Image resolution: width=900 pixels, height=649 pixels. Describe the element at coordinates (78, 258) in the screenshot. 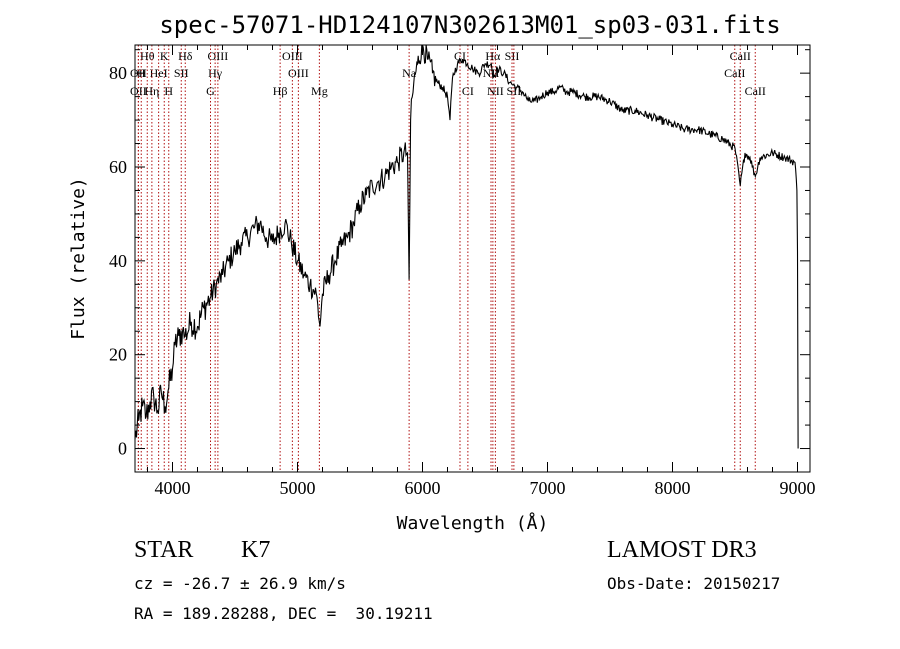

I see `y-axis-label: Flux (relative)` at that location.